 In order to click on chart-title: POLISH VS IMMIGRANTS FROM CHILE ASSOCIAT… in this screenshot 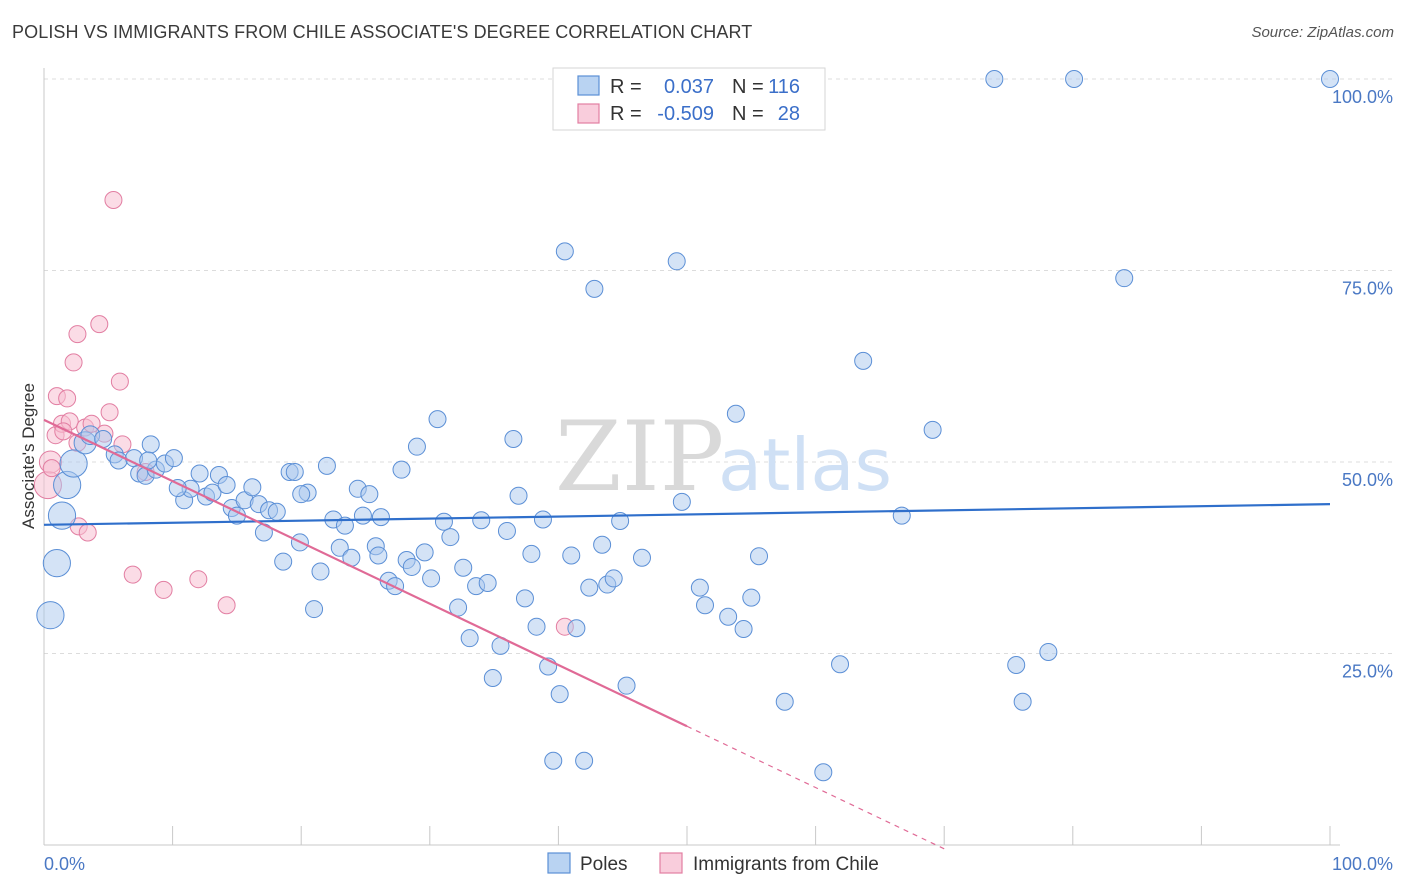, I will do `click(382, 32)`.